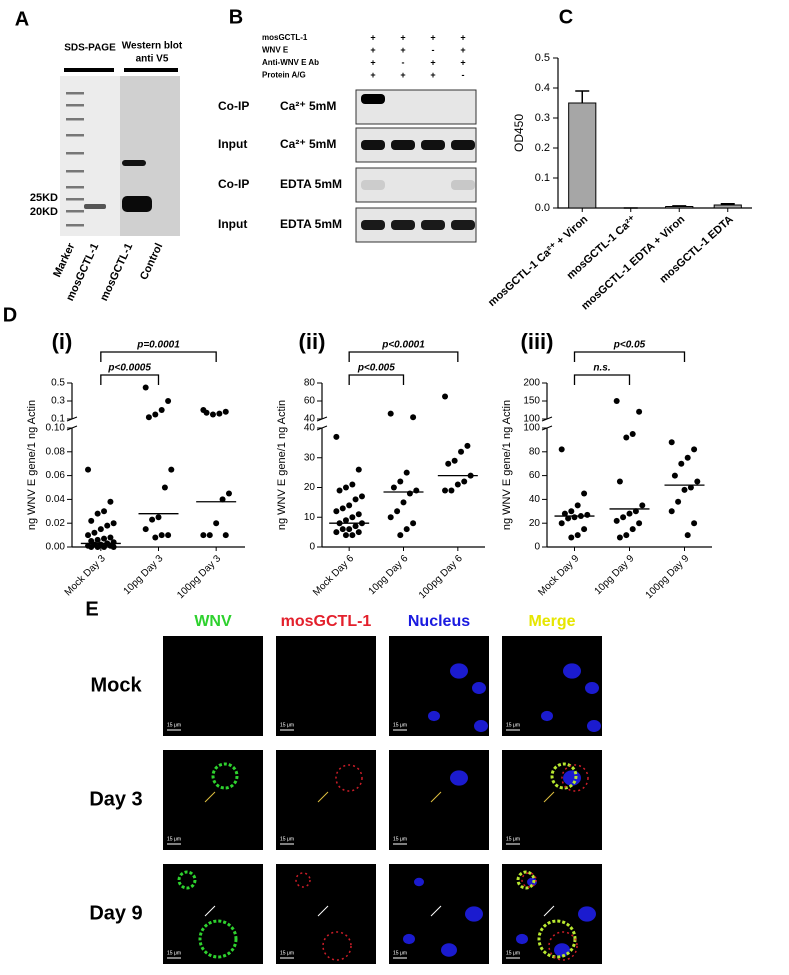  What do you see at coordinates (285, 37) in the screenshot?
I see `row-label: mosGCTL-1` at bounding box center [285, 37].